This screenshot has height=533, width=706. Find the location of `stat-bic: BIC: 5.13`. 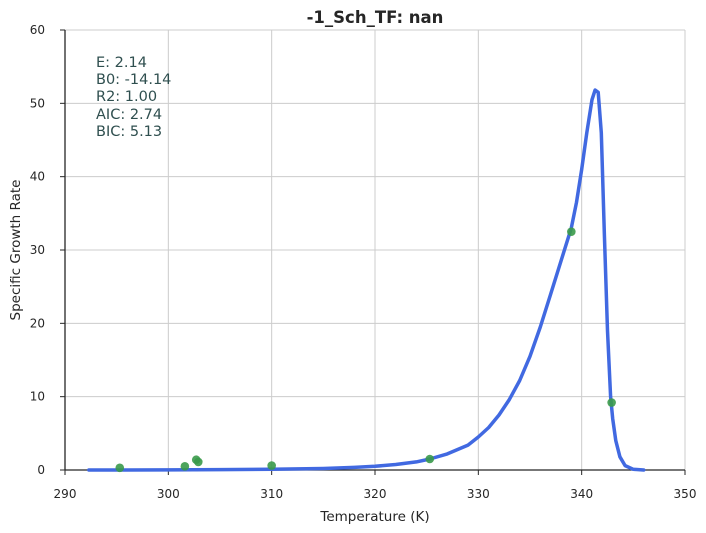

stat-bic: BIC: 5.13 is located at coordinates (129, 132).